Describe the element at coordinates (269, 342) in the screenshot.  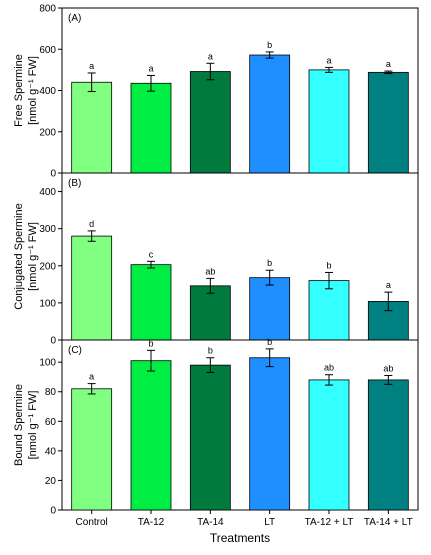
I see `significance-letter-2-3: b` at that location.